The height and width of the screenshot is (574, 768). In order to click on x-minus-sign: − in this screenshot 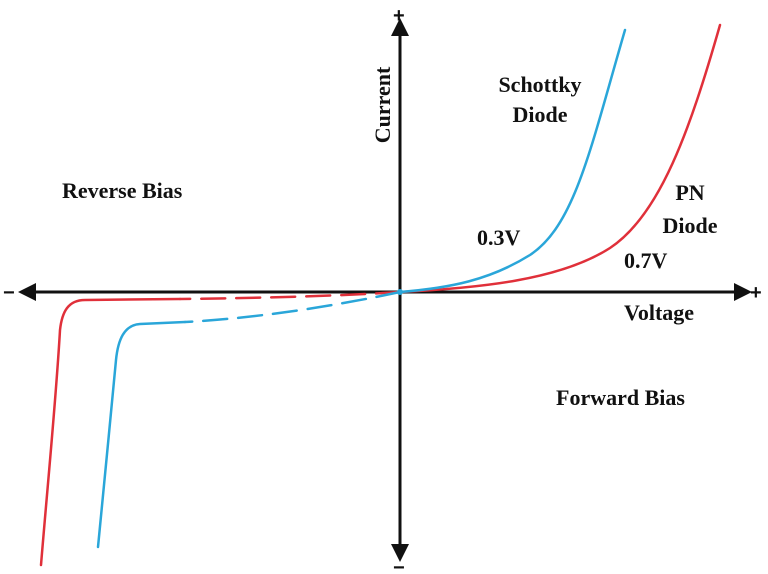, I will do `click(9, 293)`.